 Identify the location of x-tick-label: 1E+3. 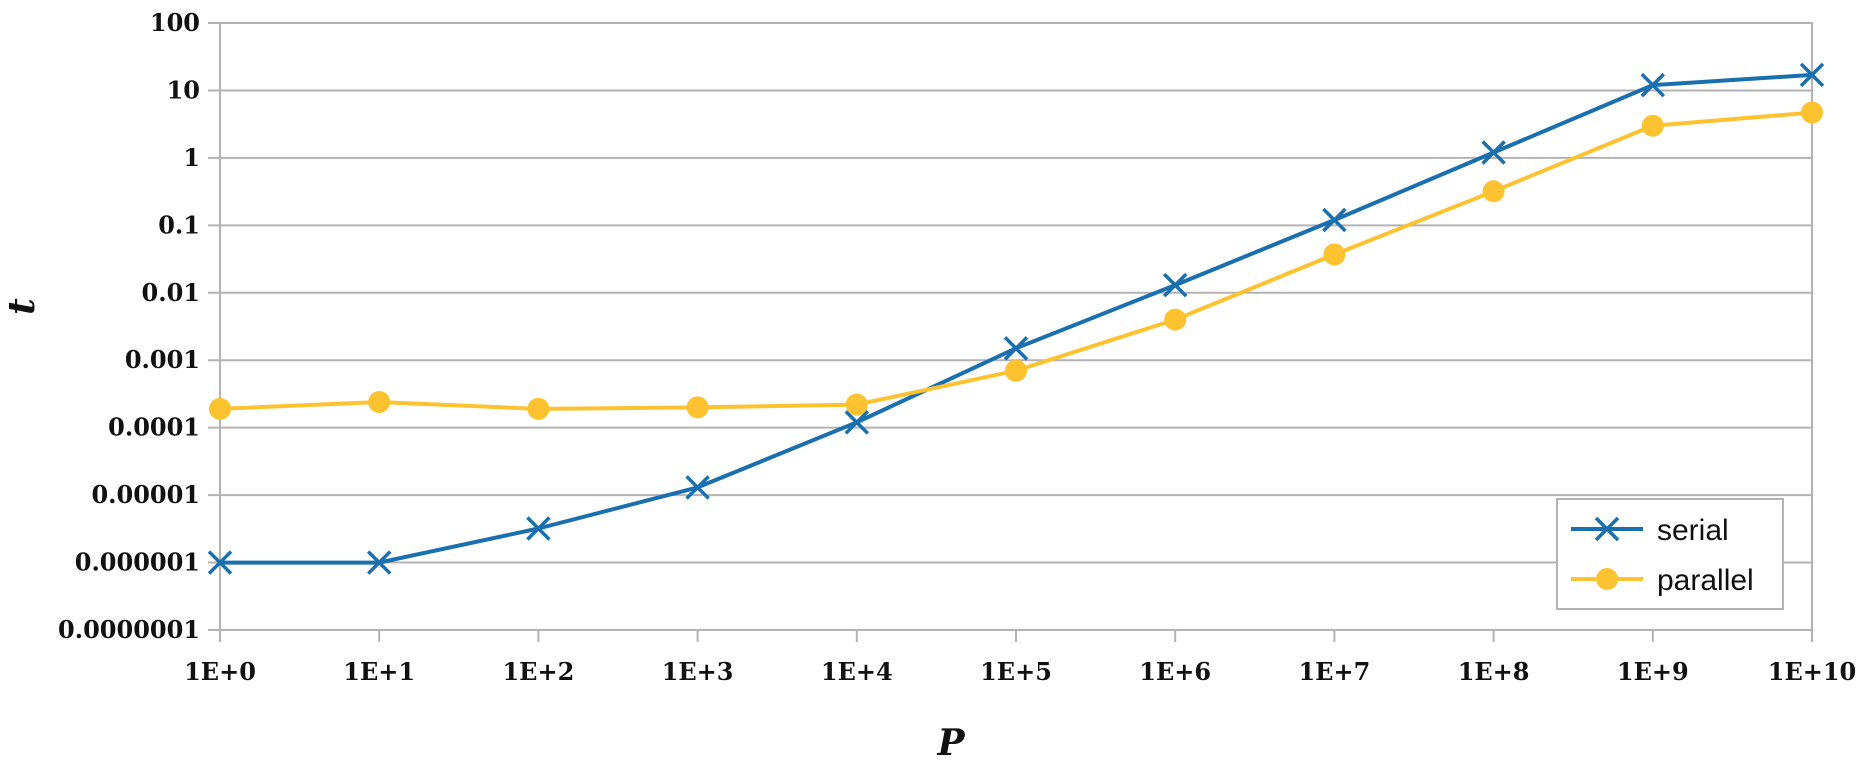
(698, 671).